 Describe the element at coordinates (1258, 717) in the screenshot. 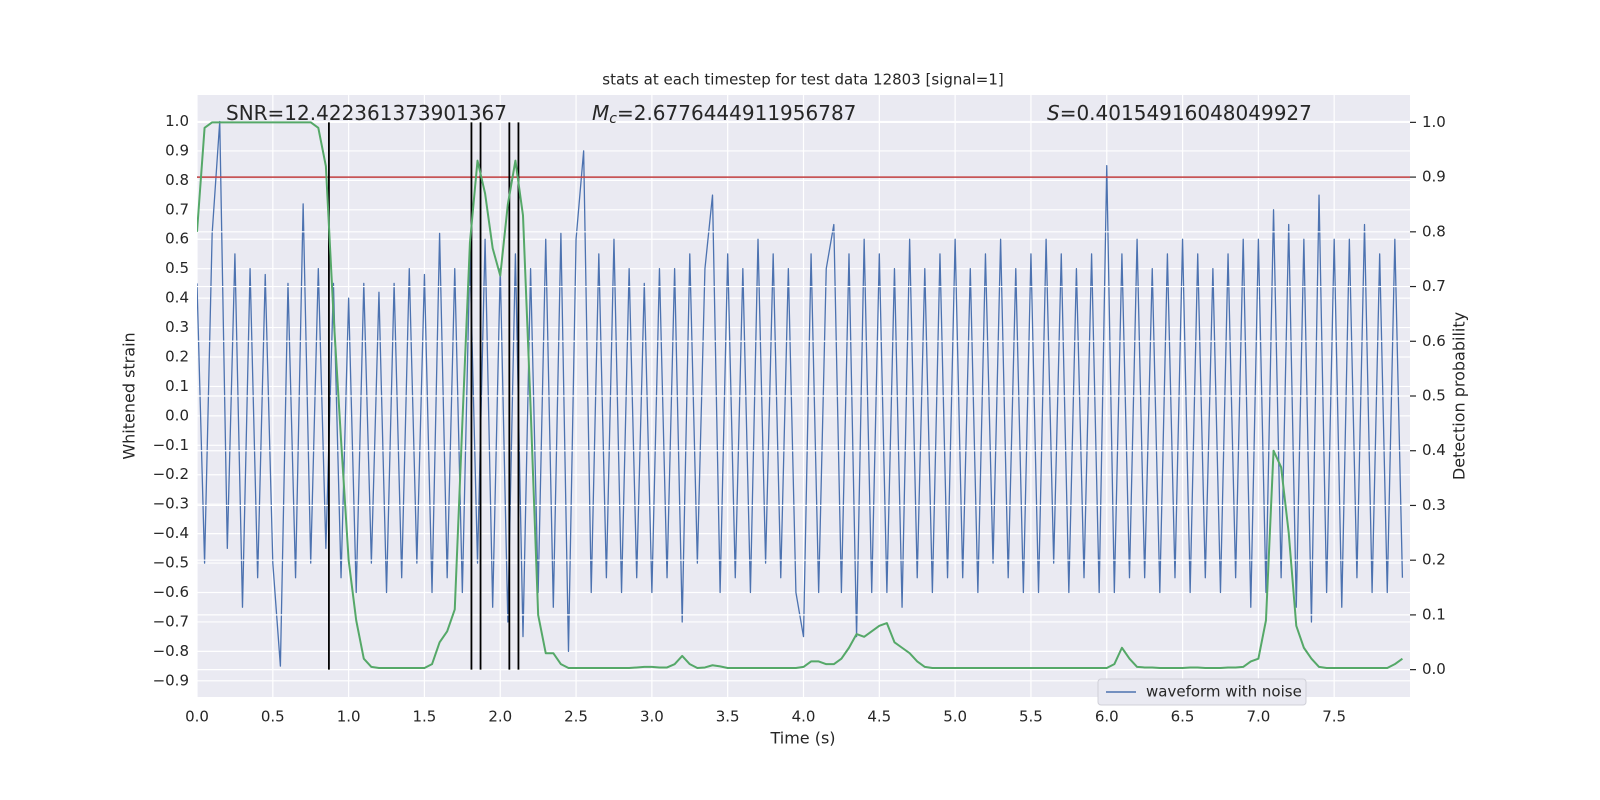

I see `x-tick-label: 7.0` at that location.